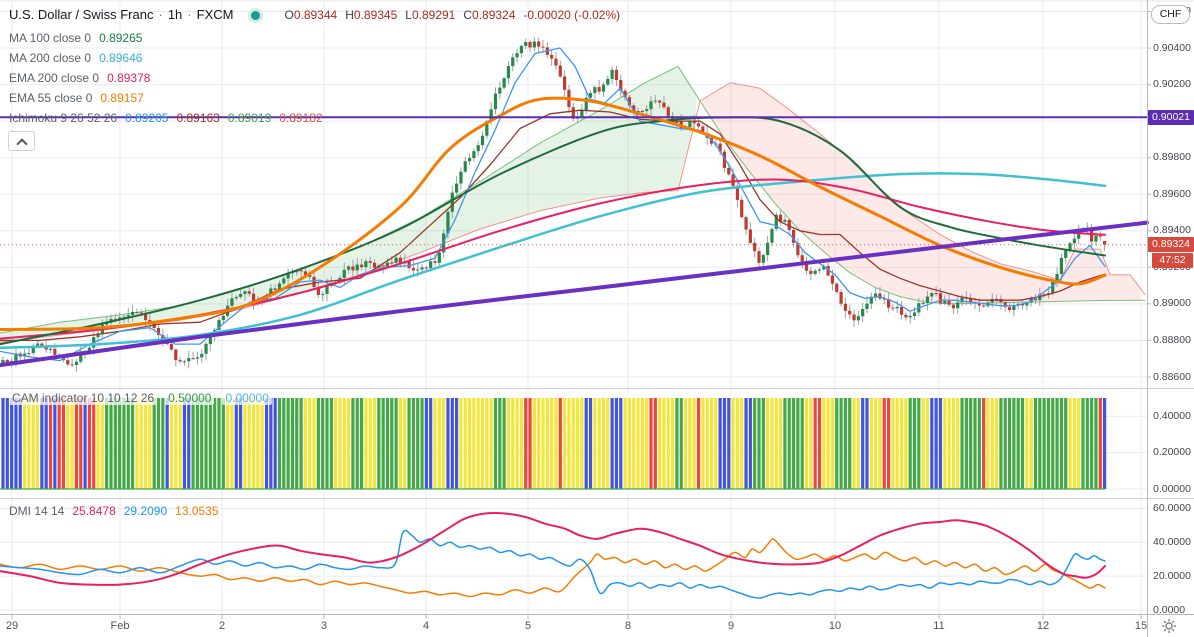 The width and height of the screenshot is (1194, 637). I want to click on legend-row-1: MA 100 close 0 0.89265, so click(75, 39).